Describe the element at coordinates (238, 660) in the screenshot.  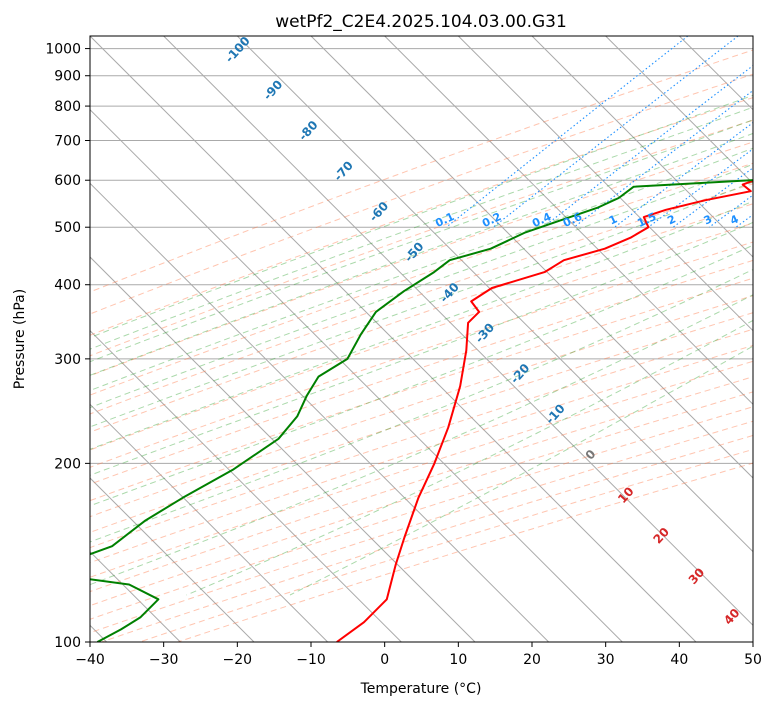
I see `x-tick-label: −20` at that location.